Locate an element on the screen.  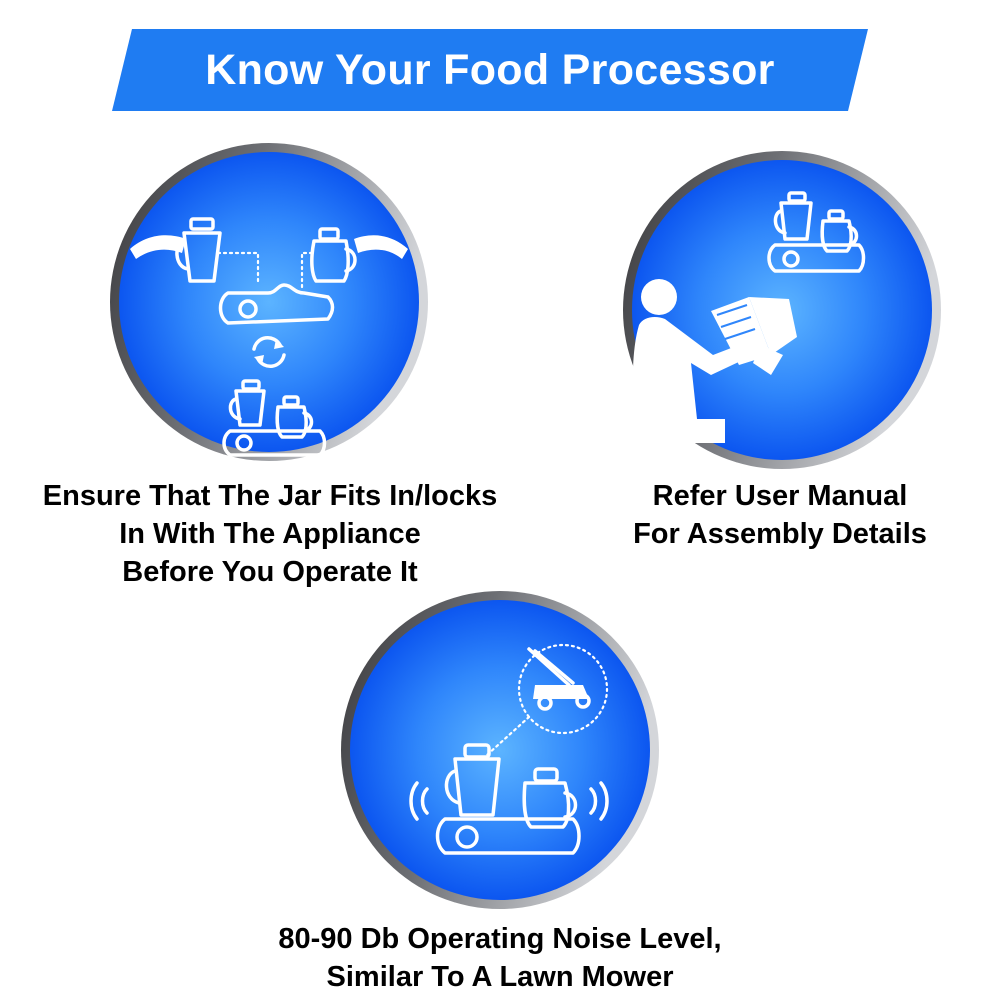
noise-level-medallion is located at coordinates (500, 750).